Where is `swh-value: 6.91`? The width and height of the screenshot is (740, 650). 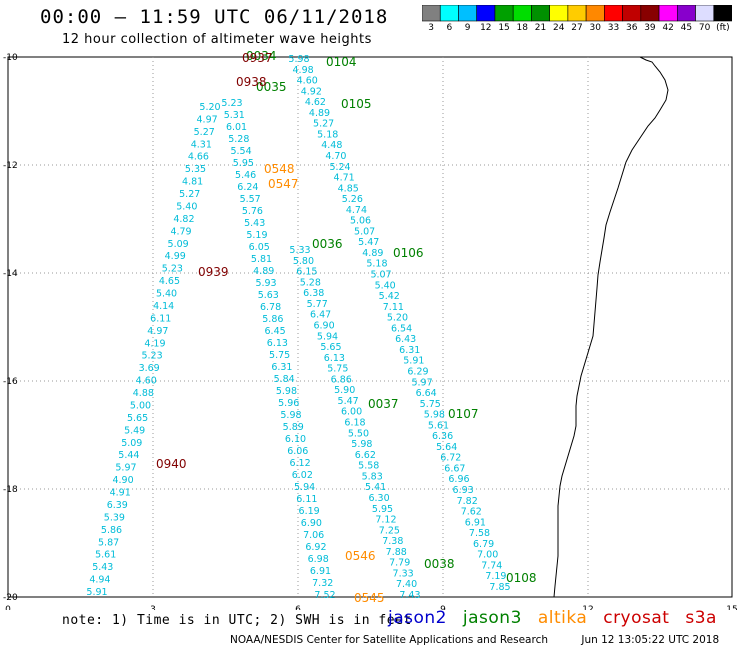 swh-value: 6.91 is located at coordinates (320, 571).